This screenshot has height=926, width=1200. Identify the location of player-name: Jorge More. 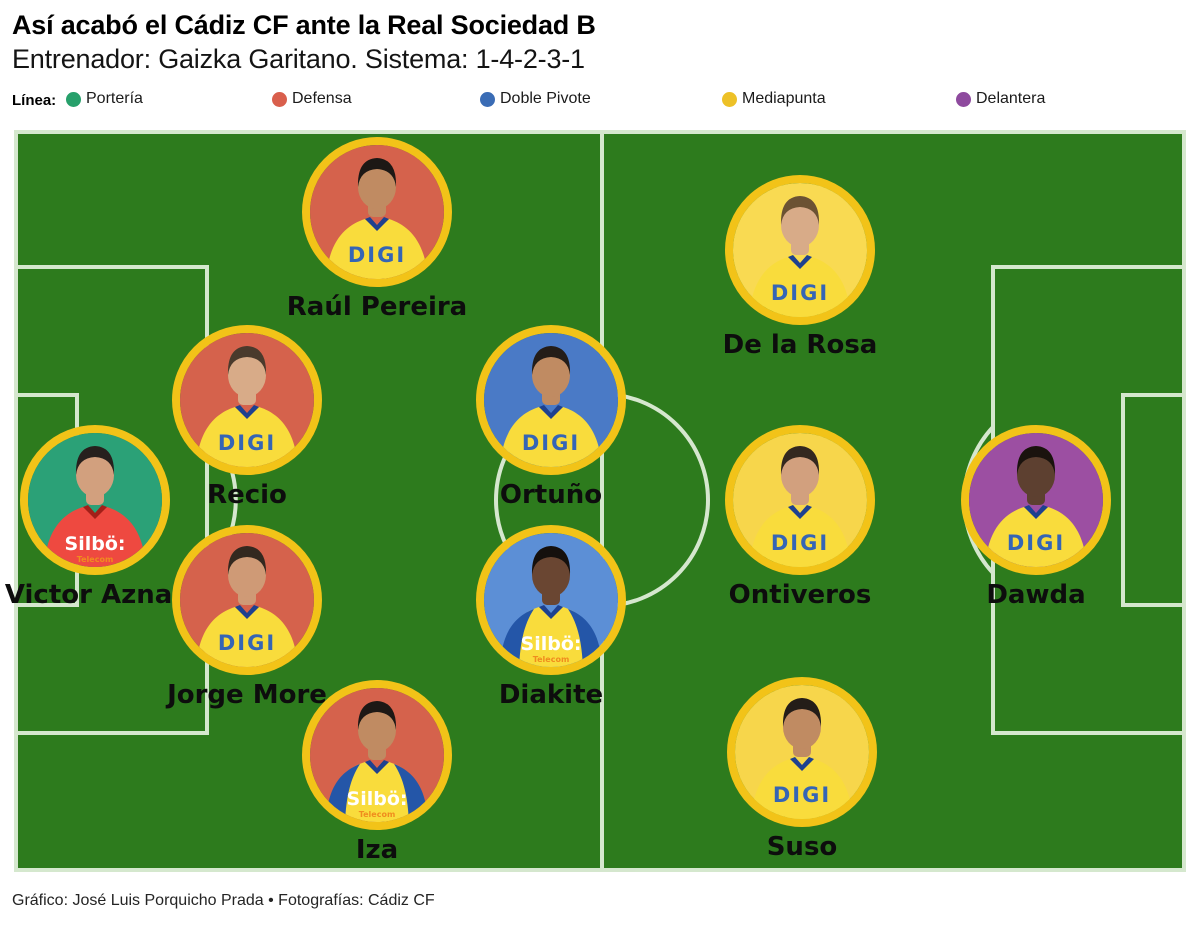
(247, 695).